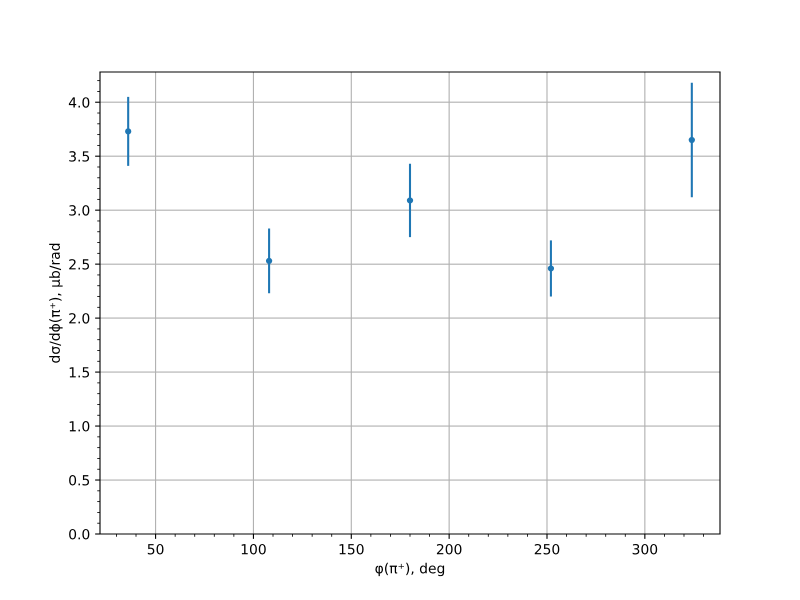  What do you see at coordinates (79, 156) in the screenshot?
I see `y-tick-label: 3.5` at bounding box center [79, 156].